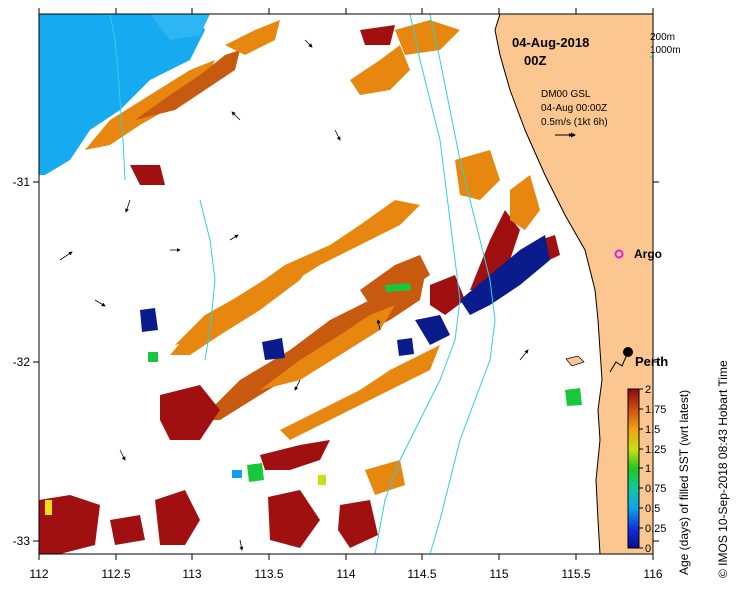 The image size is (739, 592). Describe the element at coordinates (535, 60) in the screenshot. I see `time-label: 00Z` at that location.